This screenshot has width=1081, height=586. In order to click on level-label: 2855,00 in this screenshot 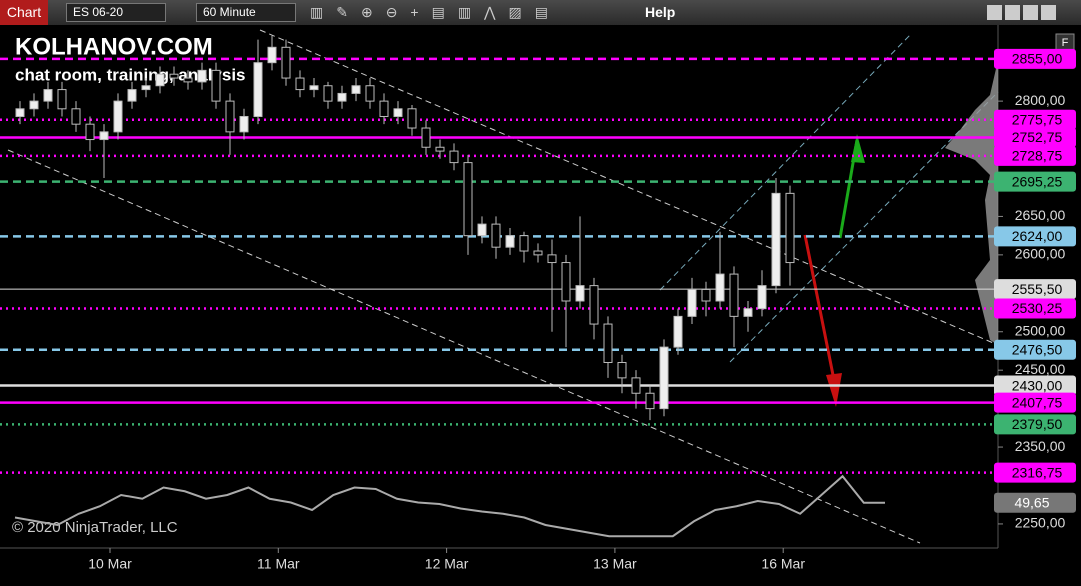, I will do `click(1037, 59)`.